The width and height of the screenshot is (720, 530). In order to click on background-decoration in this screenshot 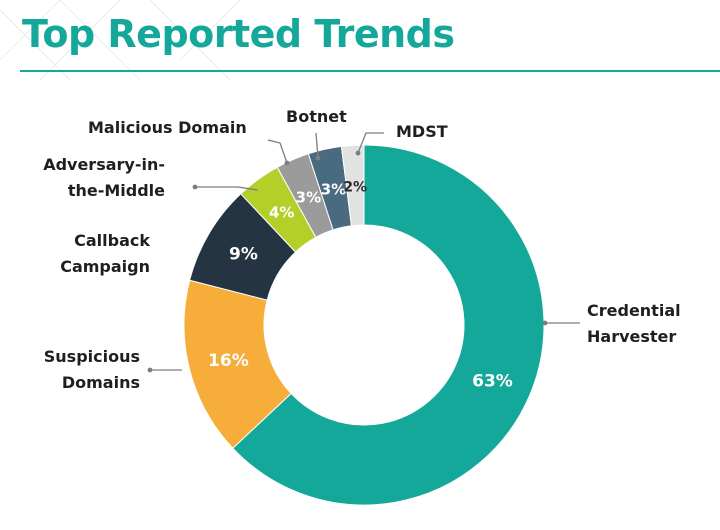, I will do `click(120, 40)`.